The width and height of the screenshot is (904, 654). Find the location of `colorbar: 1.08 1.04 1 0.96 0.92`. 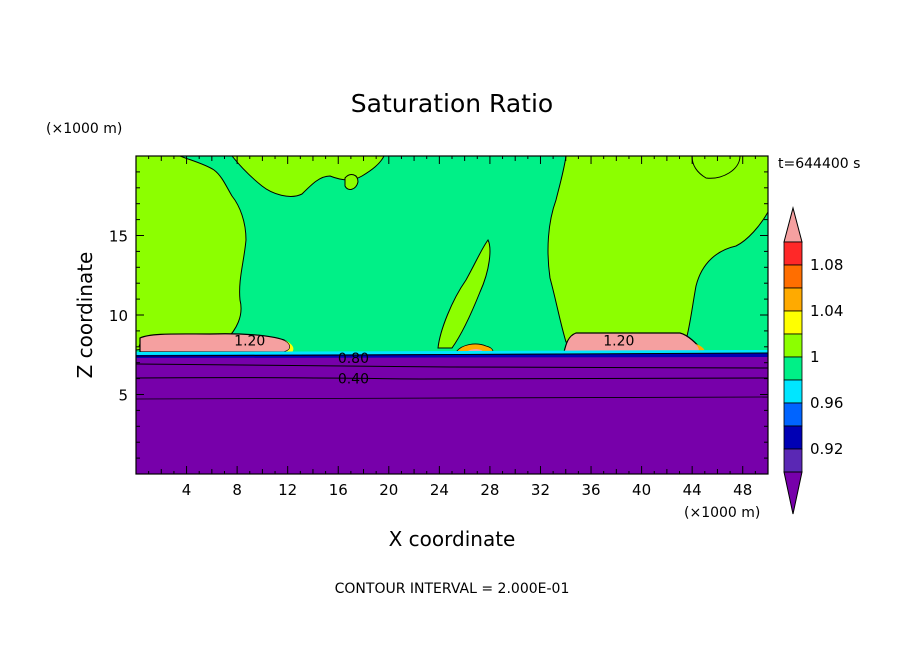

colorbar: 1.08 1.04 1 0.96 0.92 is located at coordinates (813, 360).